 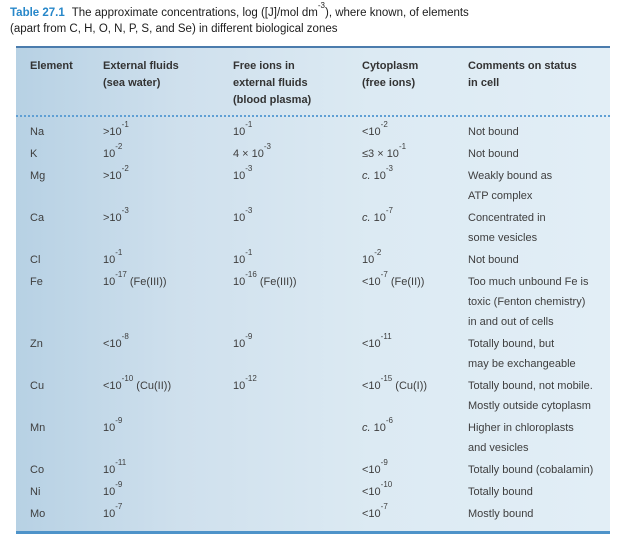 What do you see at coordinates (377, 172) in the screenshot?
I see `cytoplasm-cell: c. 10-3` at bounding box center [377, 172].